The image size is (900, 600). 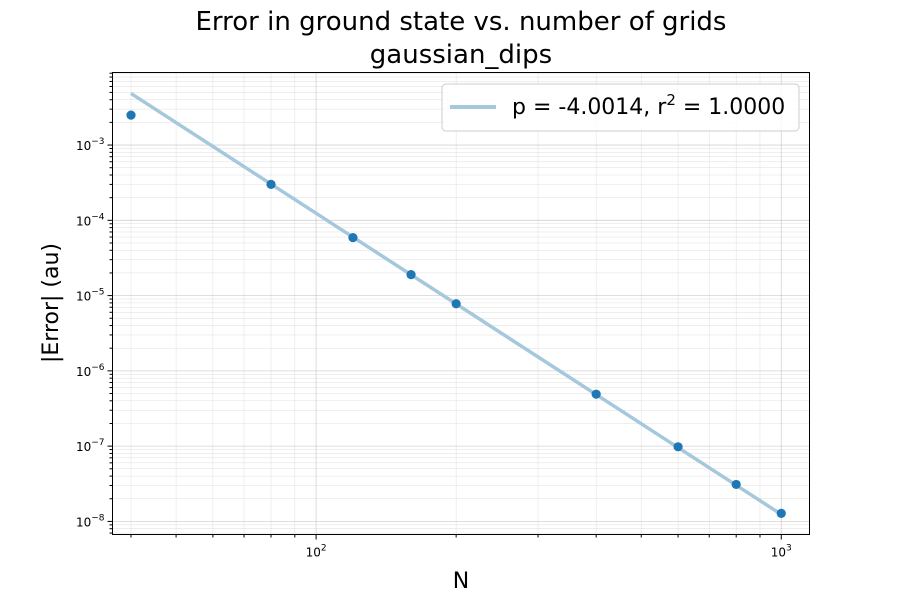 What do you see at coordinates (589, 107) in the screenshot?
I see `legend-label-prefix: p = -4.0014, r` at bounding box center [589, 107].